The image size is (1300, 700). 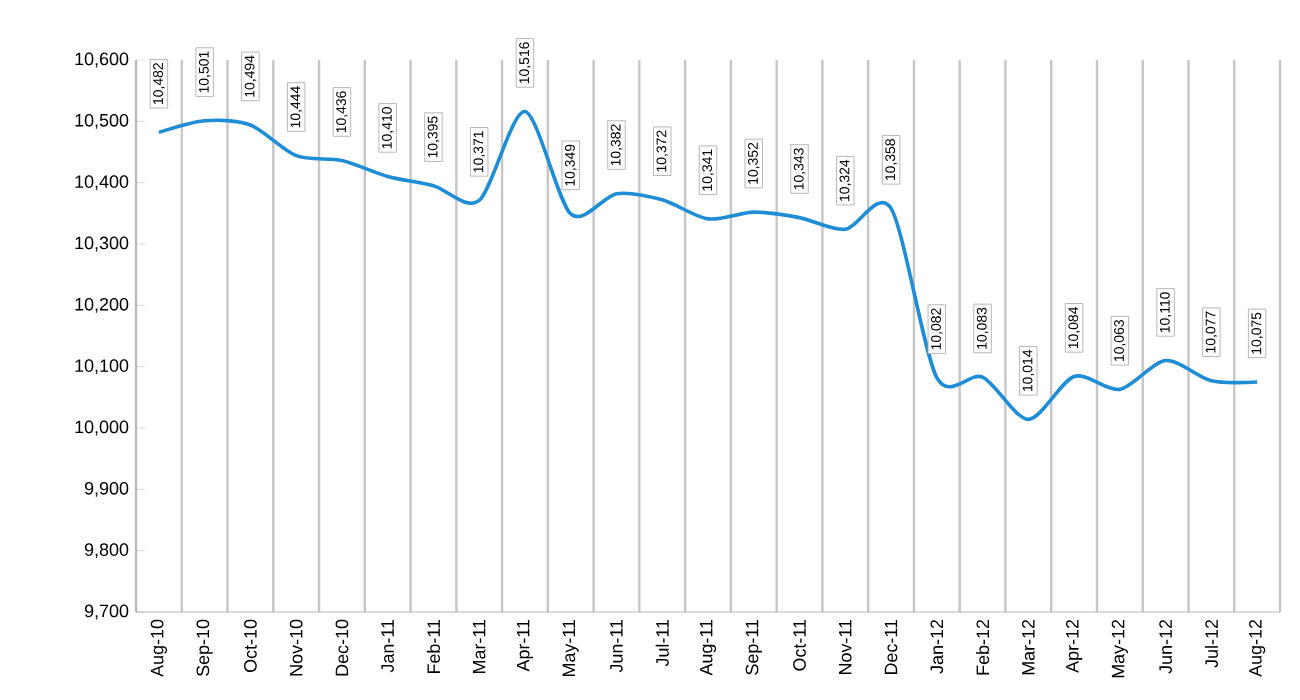 I want to click on x-tick-label: Oct-11, so click(x=799, y=645).